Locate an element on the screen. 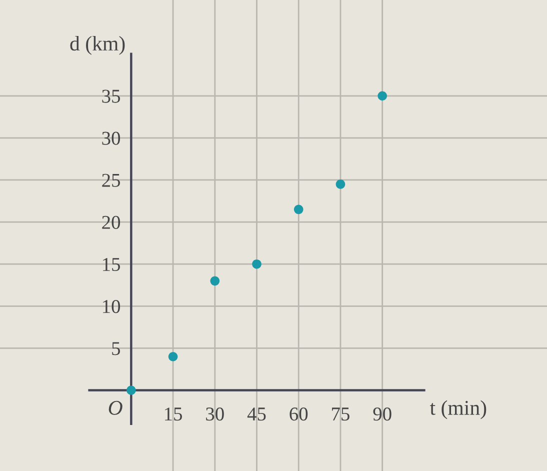 The image size is (547, 471). x-axis-title: t (min) is located at coordinates (458, 410).